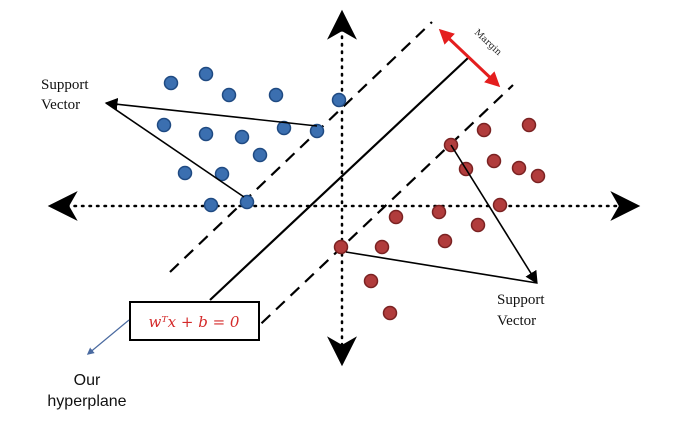 The image size is (687, 427). Describe the element at coordinates (108, 337) in the screenshot. I see `hyperplane-pointer` at that location.